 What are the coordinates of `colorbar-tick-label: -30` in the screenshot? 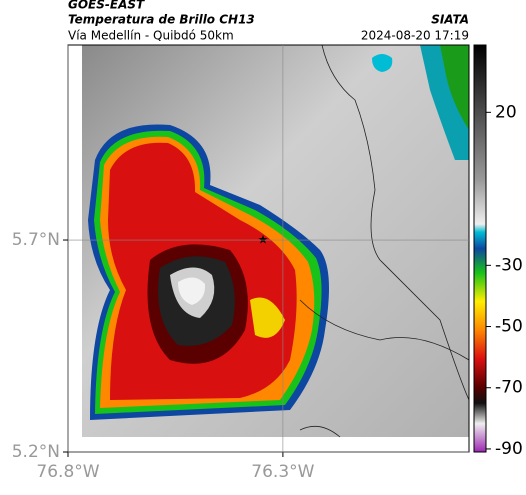 It's located at (509, 265).